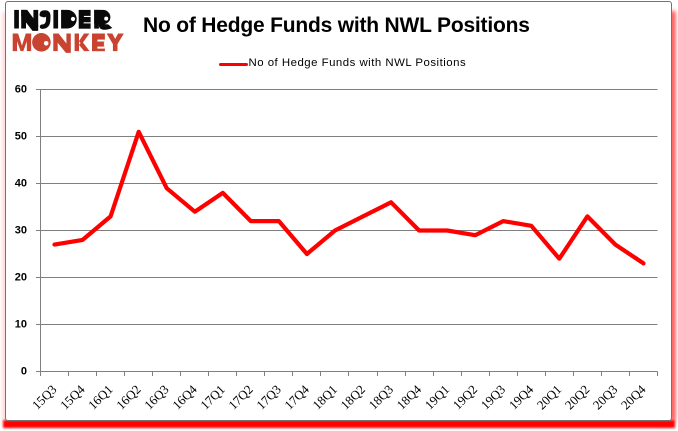 Image resolution: width=678 pixels, height=431 pixels. What do you see at coordinates (241, 397) in the screenshot?
I see `svg-text: 17Q2` at bounding box center [241, 397].